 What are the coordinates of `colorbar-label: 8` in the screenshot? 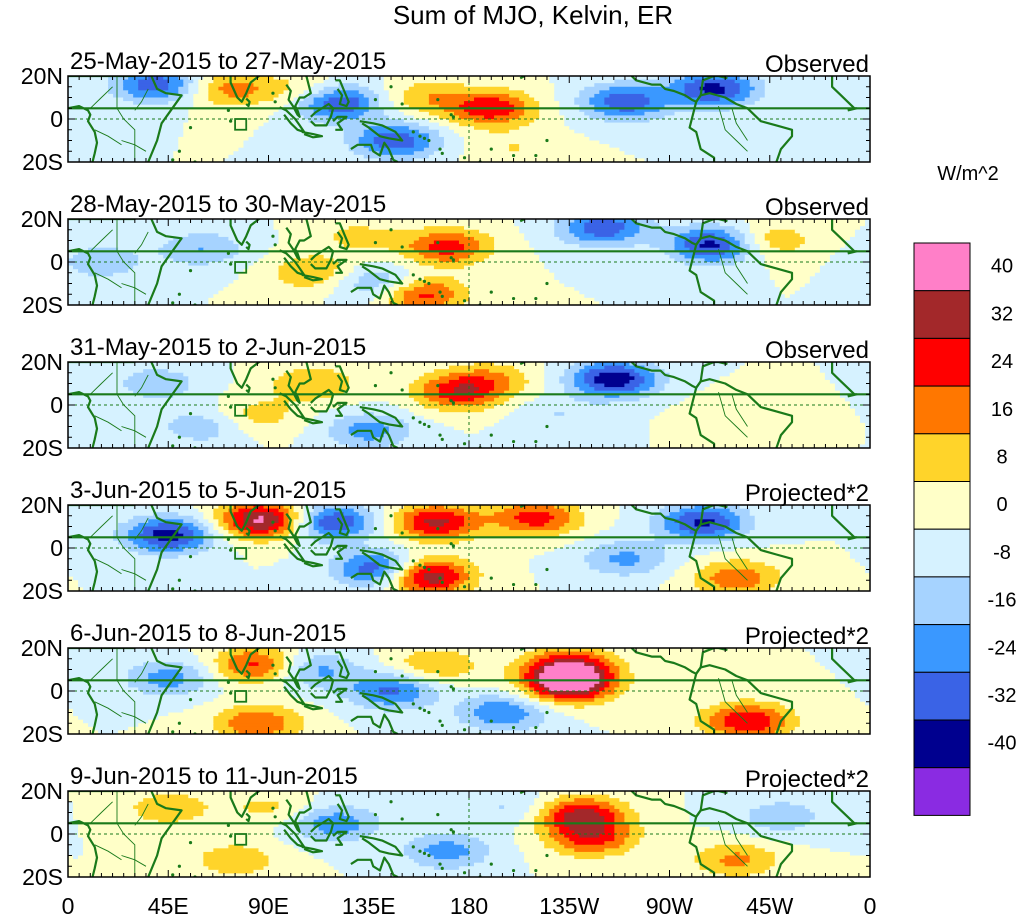 It's located at (1001, 458).